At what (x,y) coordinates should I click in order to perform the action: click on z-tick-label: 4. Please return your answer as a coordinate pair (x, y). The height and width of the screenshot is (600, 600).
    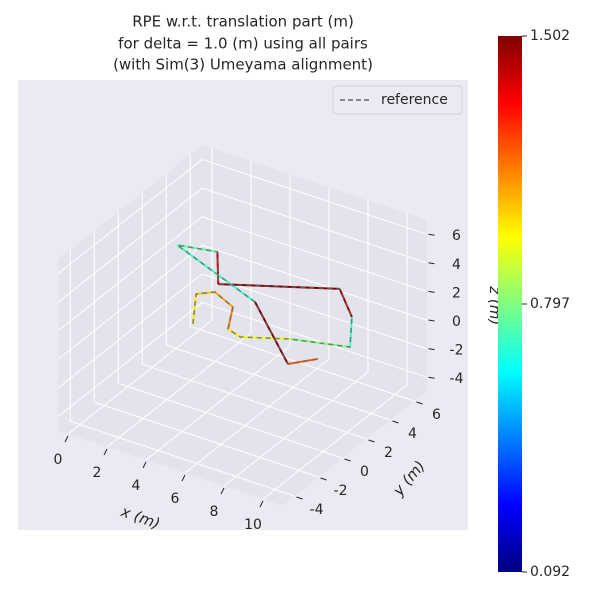
    Looking at the image, I should click on (456, 265).